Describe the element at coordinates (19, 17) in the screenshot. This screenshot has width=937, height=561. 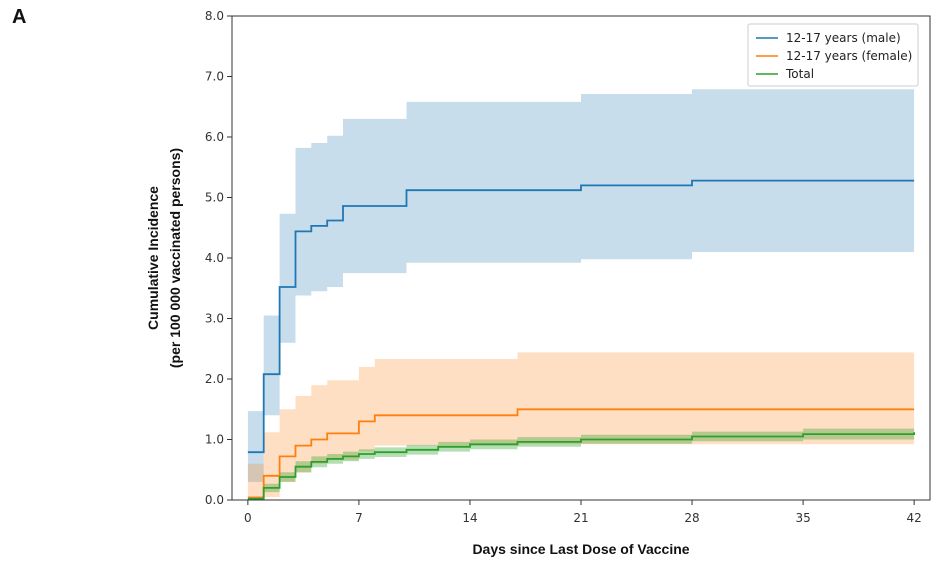
I see `panel-label: A` at that location.